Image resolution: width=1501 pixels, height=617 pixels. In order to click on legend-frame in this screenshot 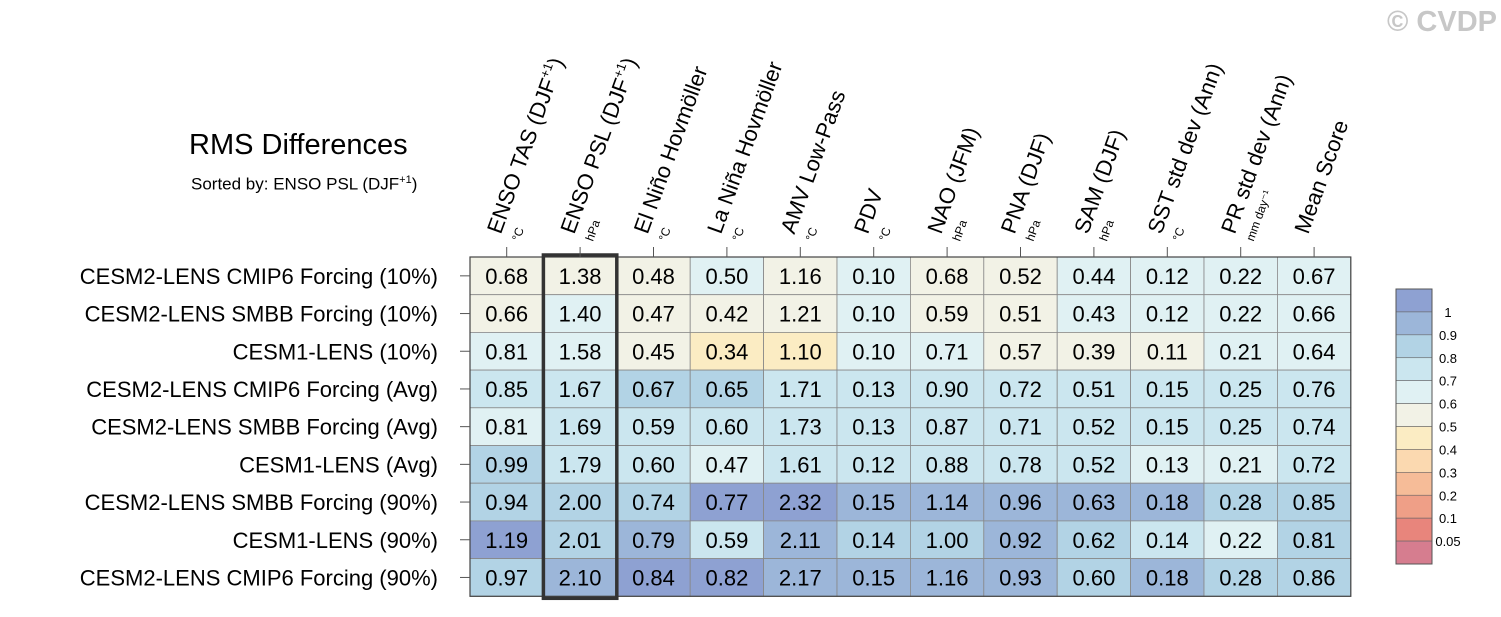, I will do `click(1414, 426)`.